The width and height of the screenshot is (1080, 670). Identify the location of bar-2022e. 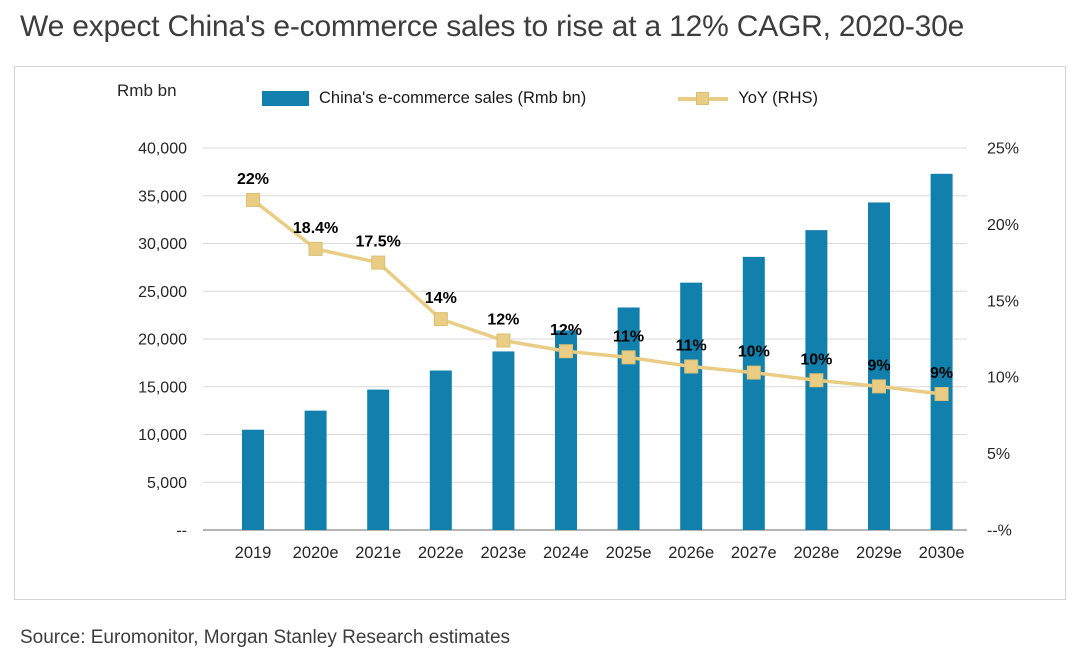
(440, 450).